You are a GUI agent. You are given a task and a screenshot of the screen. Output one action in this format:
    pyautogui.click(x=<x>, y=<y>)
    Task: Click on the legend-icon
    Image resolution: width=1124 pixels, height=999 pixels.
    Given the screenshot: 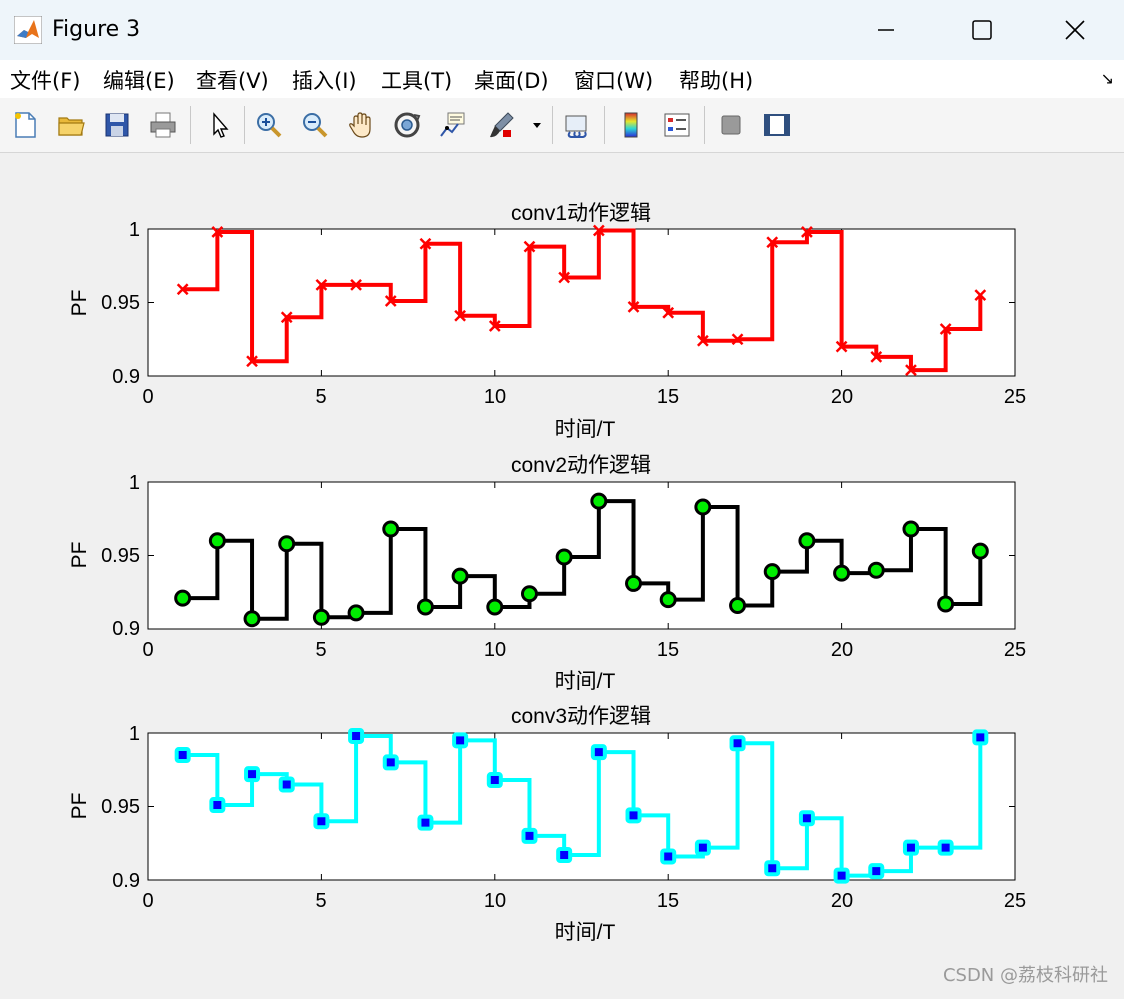 What is the action you would take?
    pyautogui.click(x=677, y=125)
    